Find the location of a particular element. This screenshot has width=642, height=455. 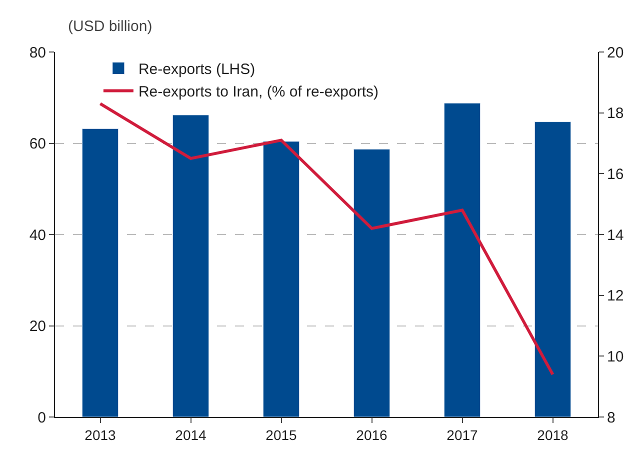

x-tick-label: 2013 is located at coordinates (100, 434).